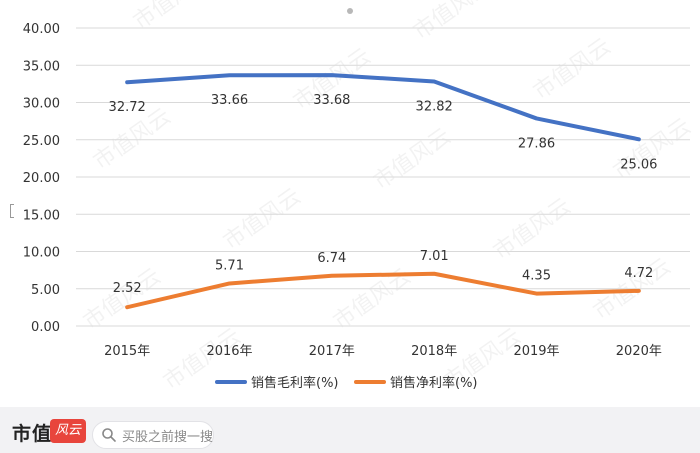  What do you see at coordinates (45, 290) in the screenshot?
I see `y-tick-label: 5.00` at bounding box center [45, 290].